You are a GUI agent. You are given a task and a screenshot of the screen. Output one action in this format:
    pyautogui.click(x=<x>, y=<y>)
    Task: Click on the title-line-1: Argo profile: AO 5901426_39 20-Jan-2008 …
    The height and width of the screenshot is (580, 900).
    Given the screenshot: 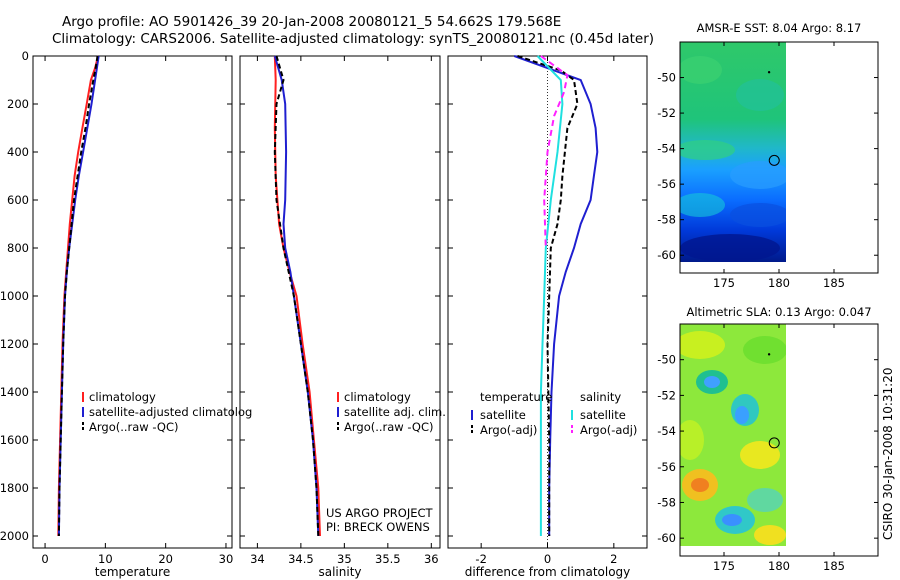 What is the action you would take?
    pyautogui.click(x=311, y=22)
    